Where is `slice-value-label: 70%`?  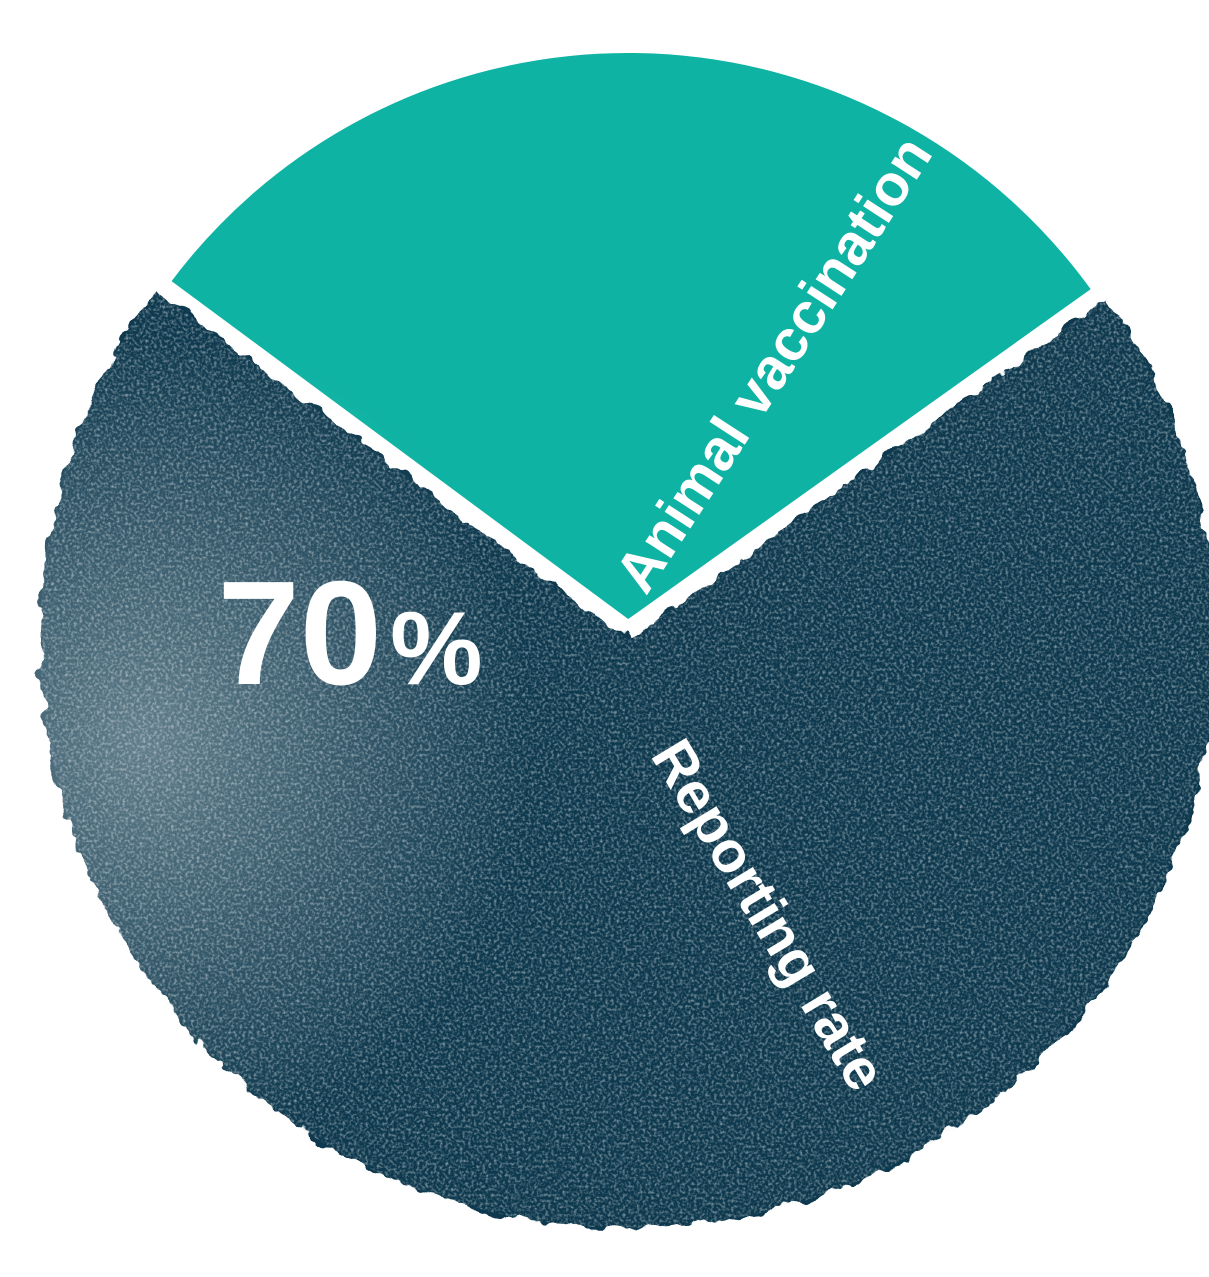 slice-value-label: 70% is located at coordinates (349, 633).